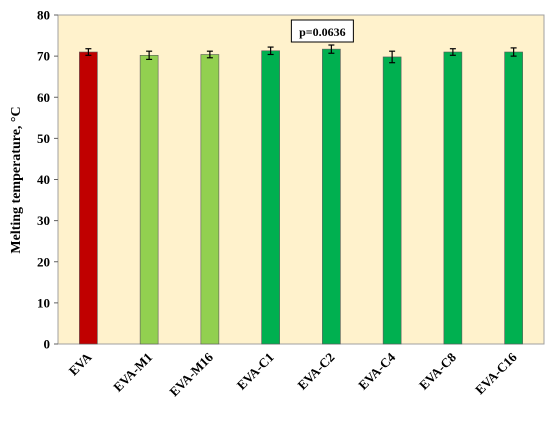 Image resolution: width=550 pixels, height=426 pixels. Describe the element at coordinates (43, 138) in the screenshot. I see `y-tick-label: 50` at that location.